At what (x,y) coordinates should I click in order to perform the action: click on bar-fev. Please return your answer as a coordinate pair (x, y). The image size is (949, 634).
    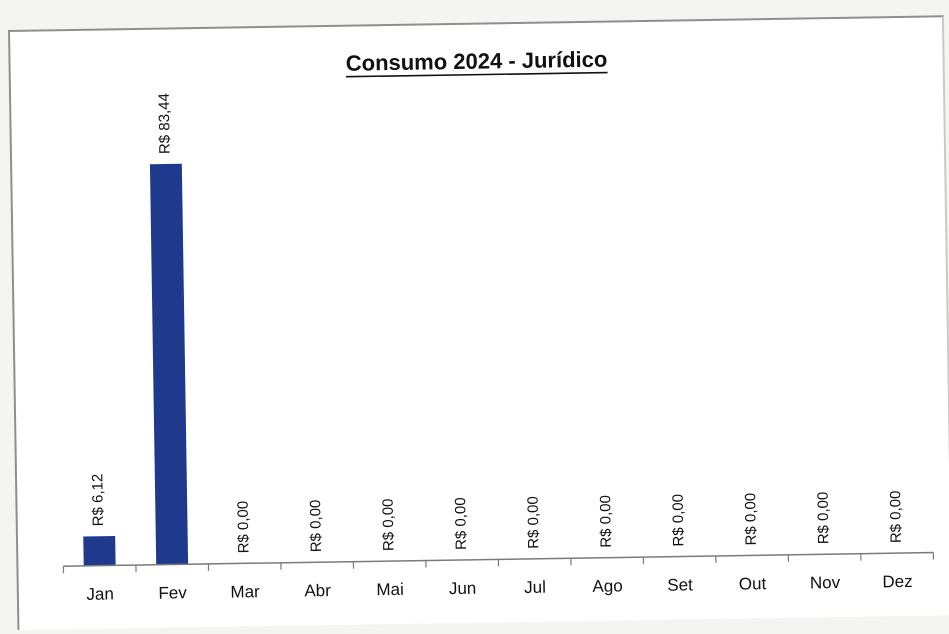
    Looking at the image, I should click on (169, 364).